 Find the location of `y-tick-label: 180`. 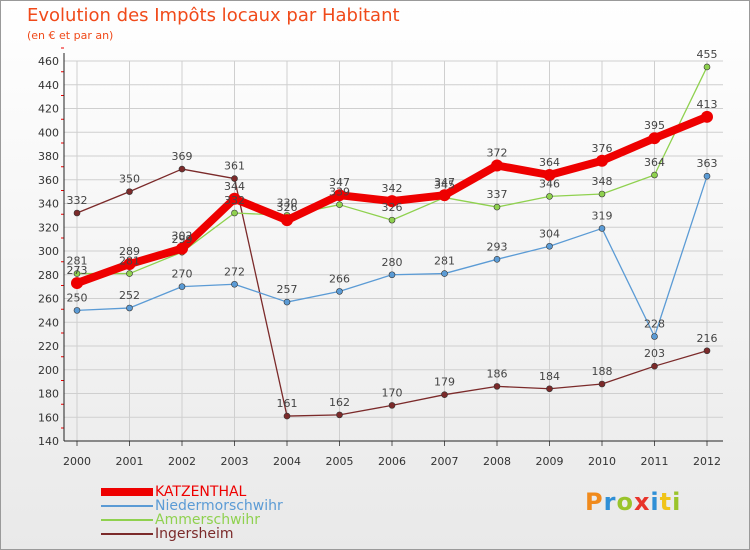

y-tick-label: 180 is located at coordinates (48, 394).